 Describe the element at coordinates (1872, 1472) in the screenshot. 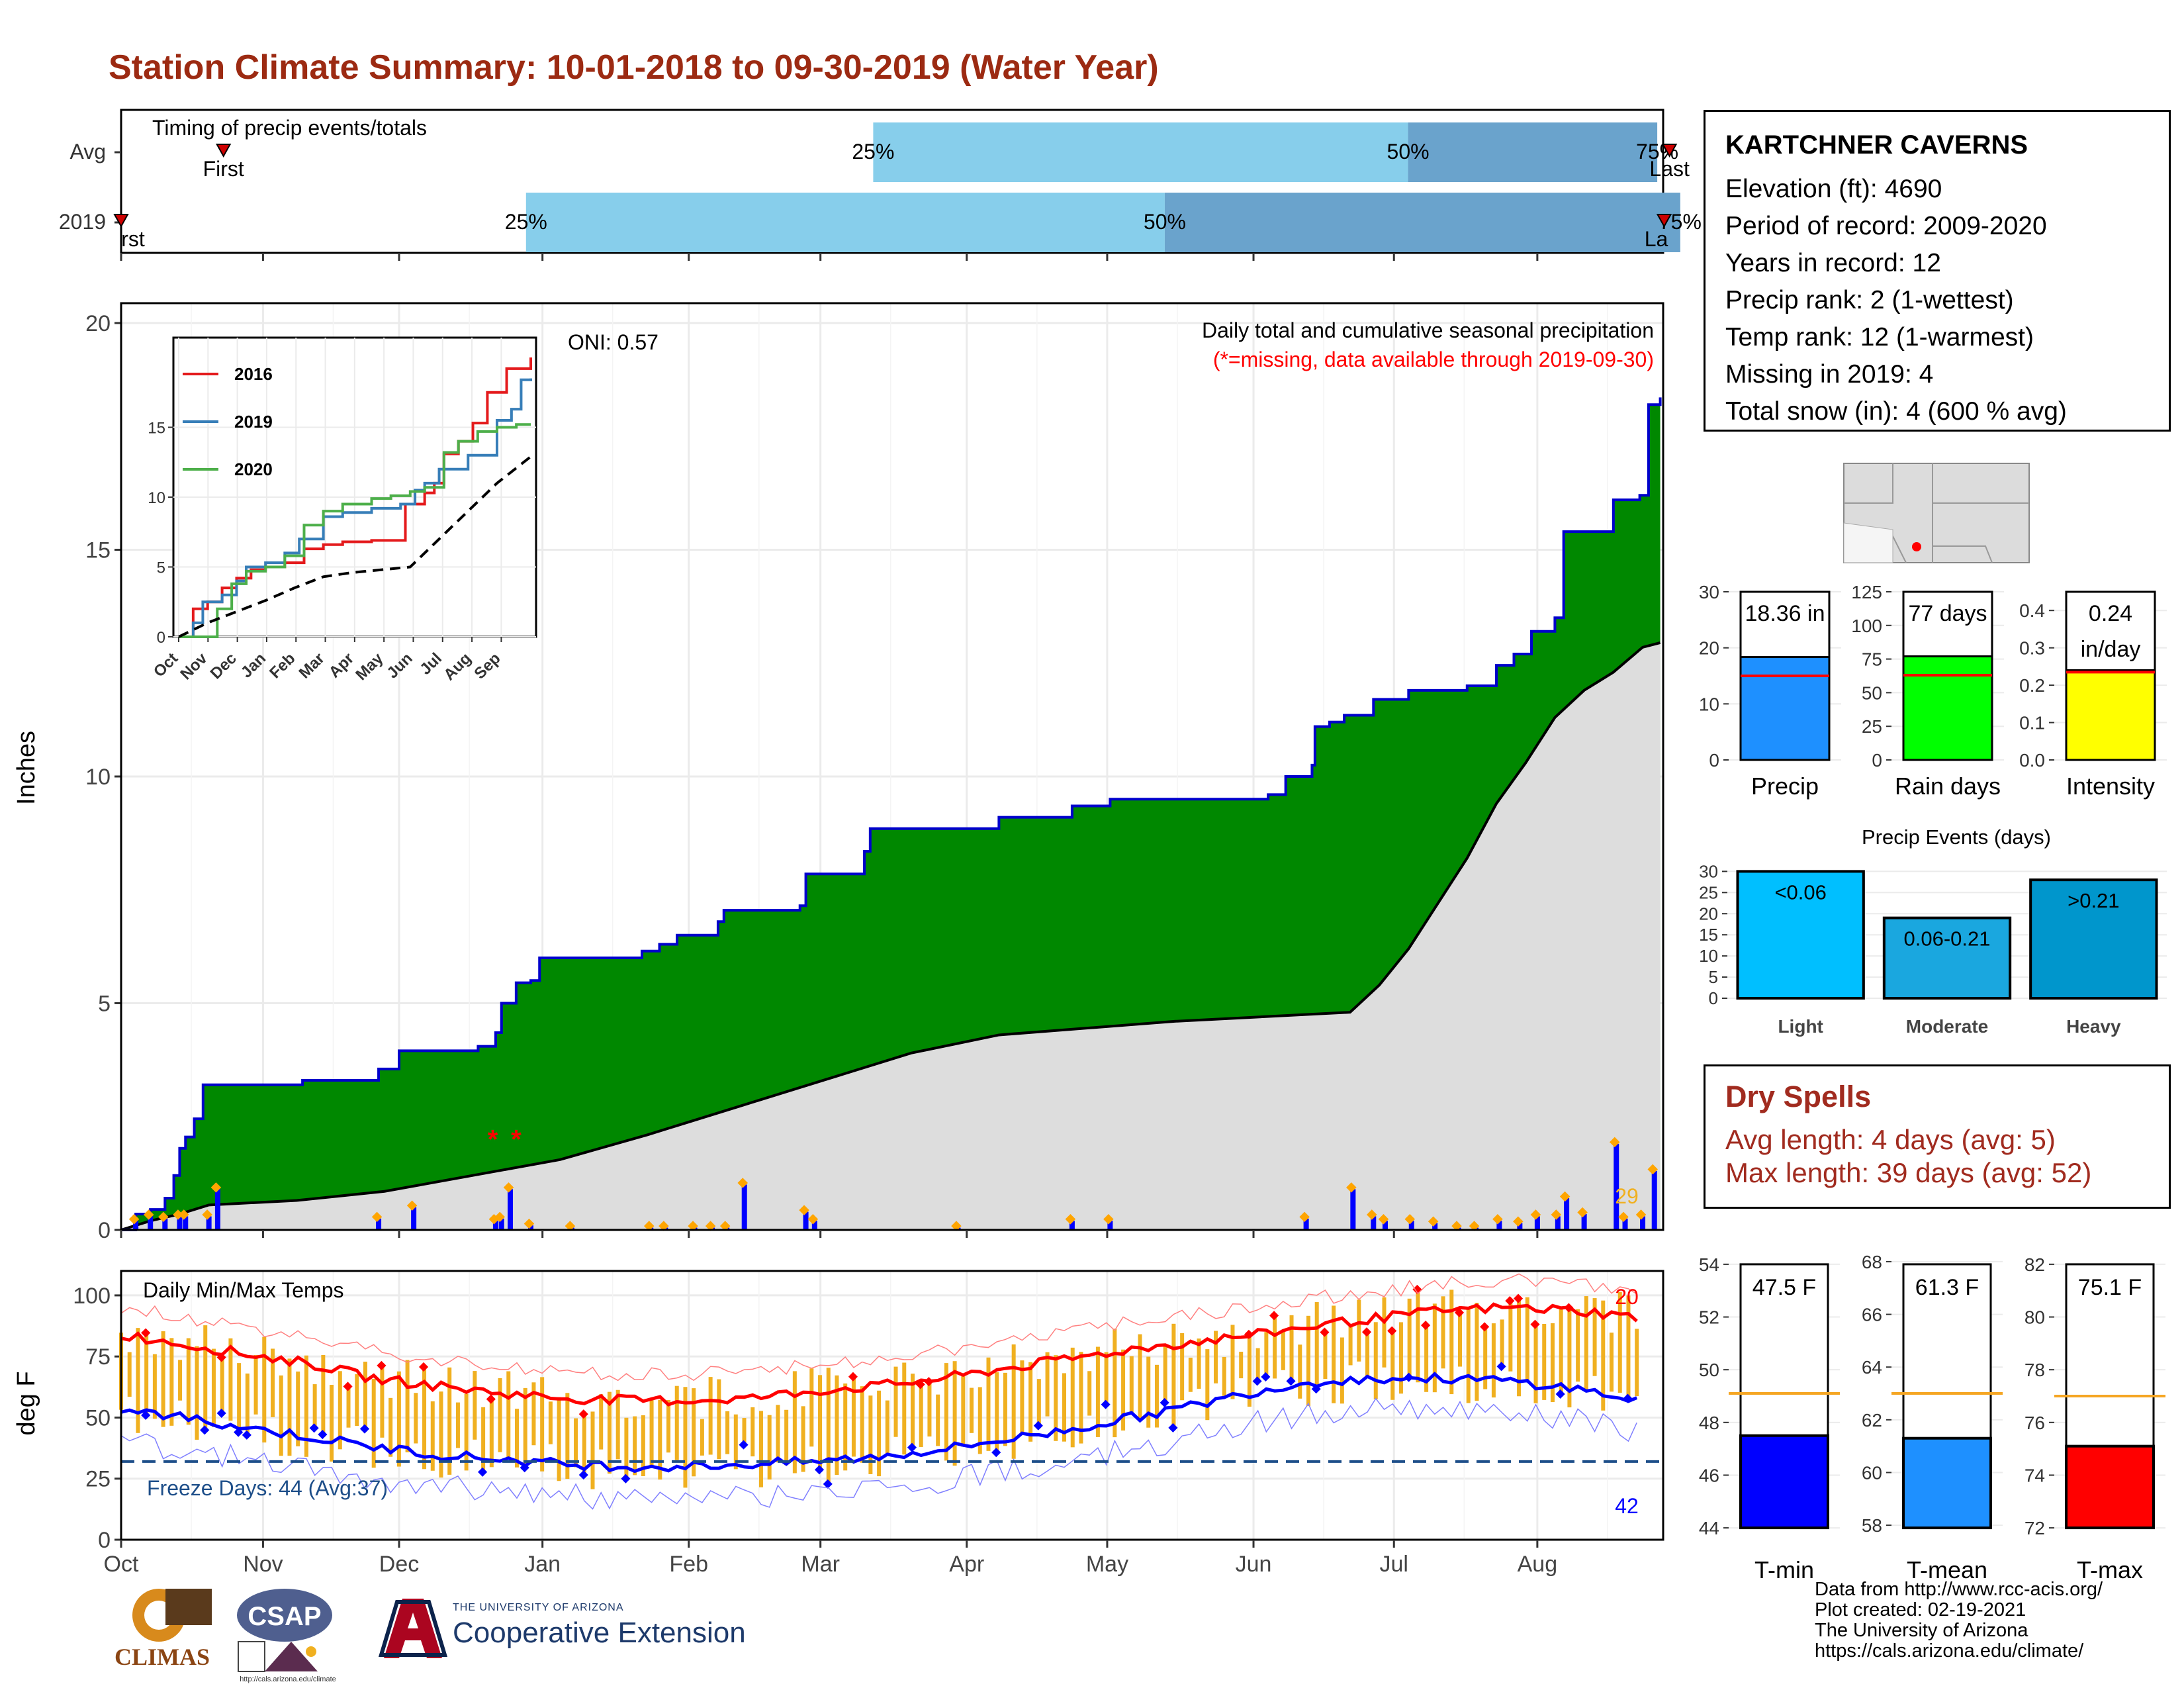

I see `tbar-y-tick-label: 60` at that location.